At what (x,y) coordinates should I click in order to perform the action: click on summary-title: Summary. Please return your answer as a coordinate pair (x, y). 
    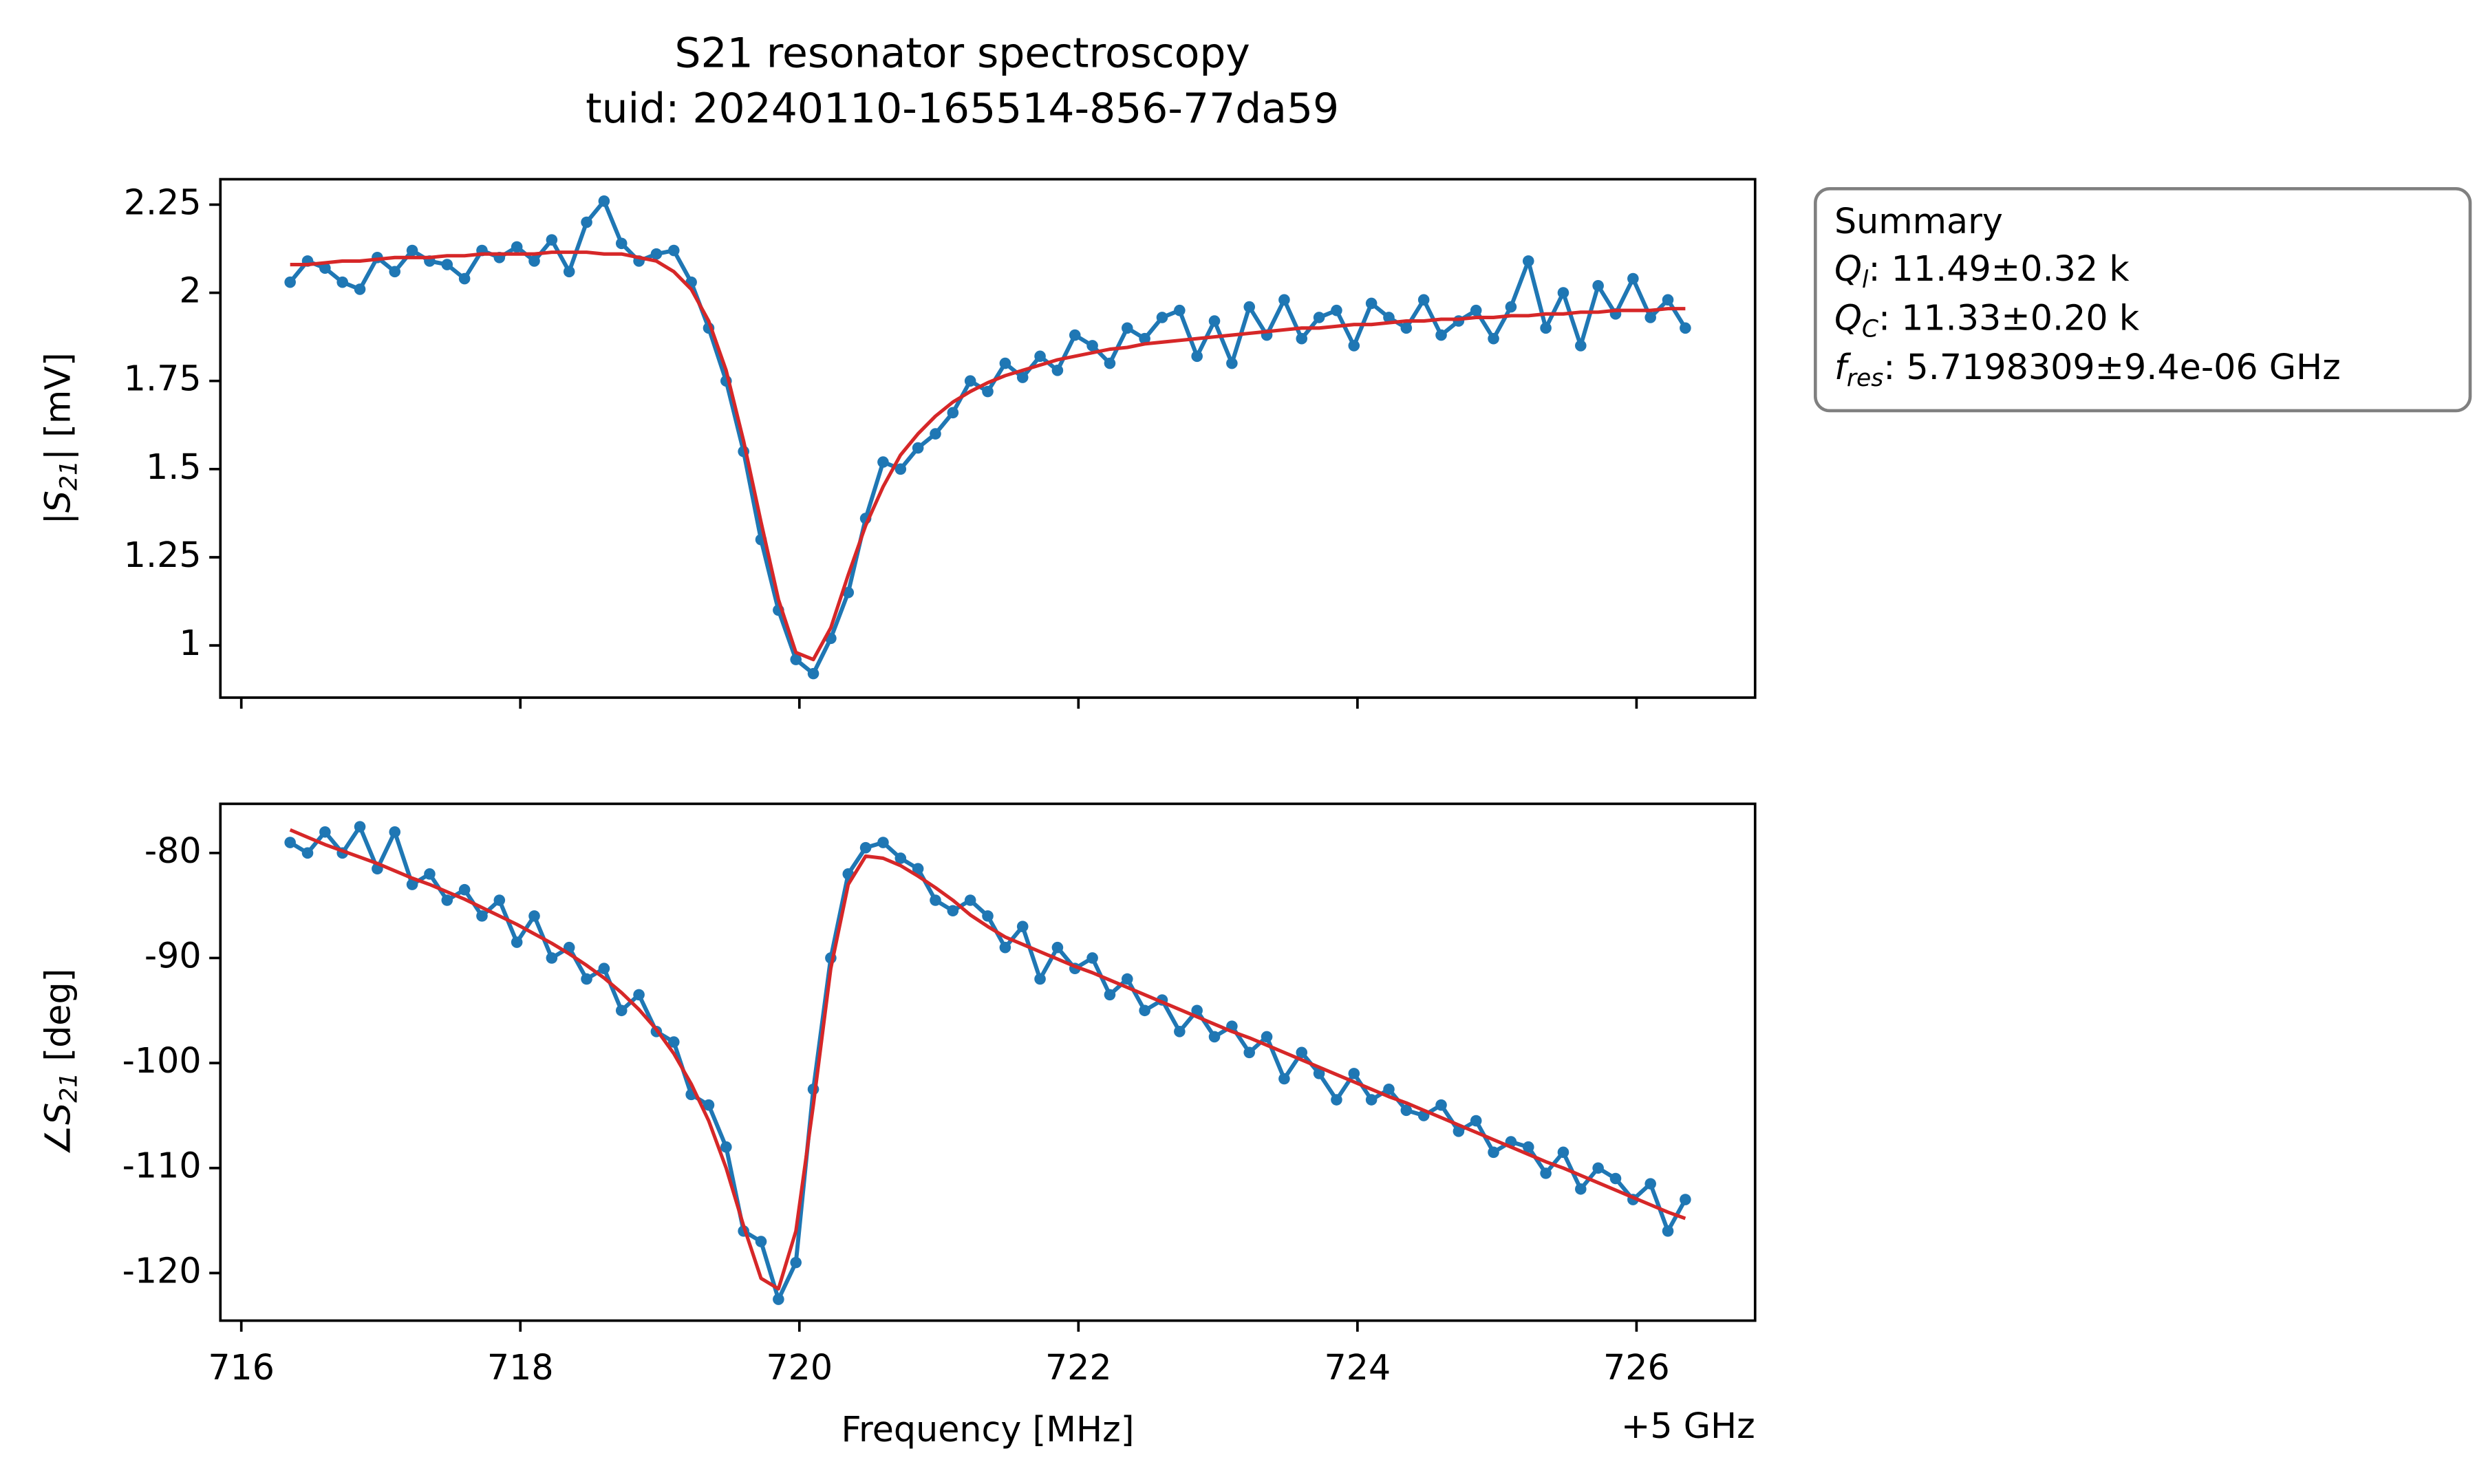
    Looking at the image, I should click on (1918, 221).